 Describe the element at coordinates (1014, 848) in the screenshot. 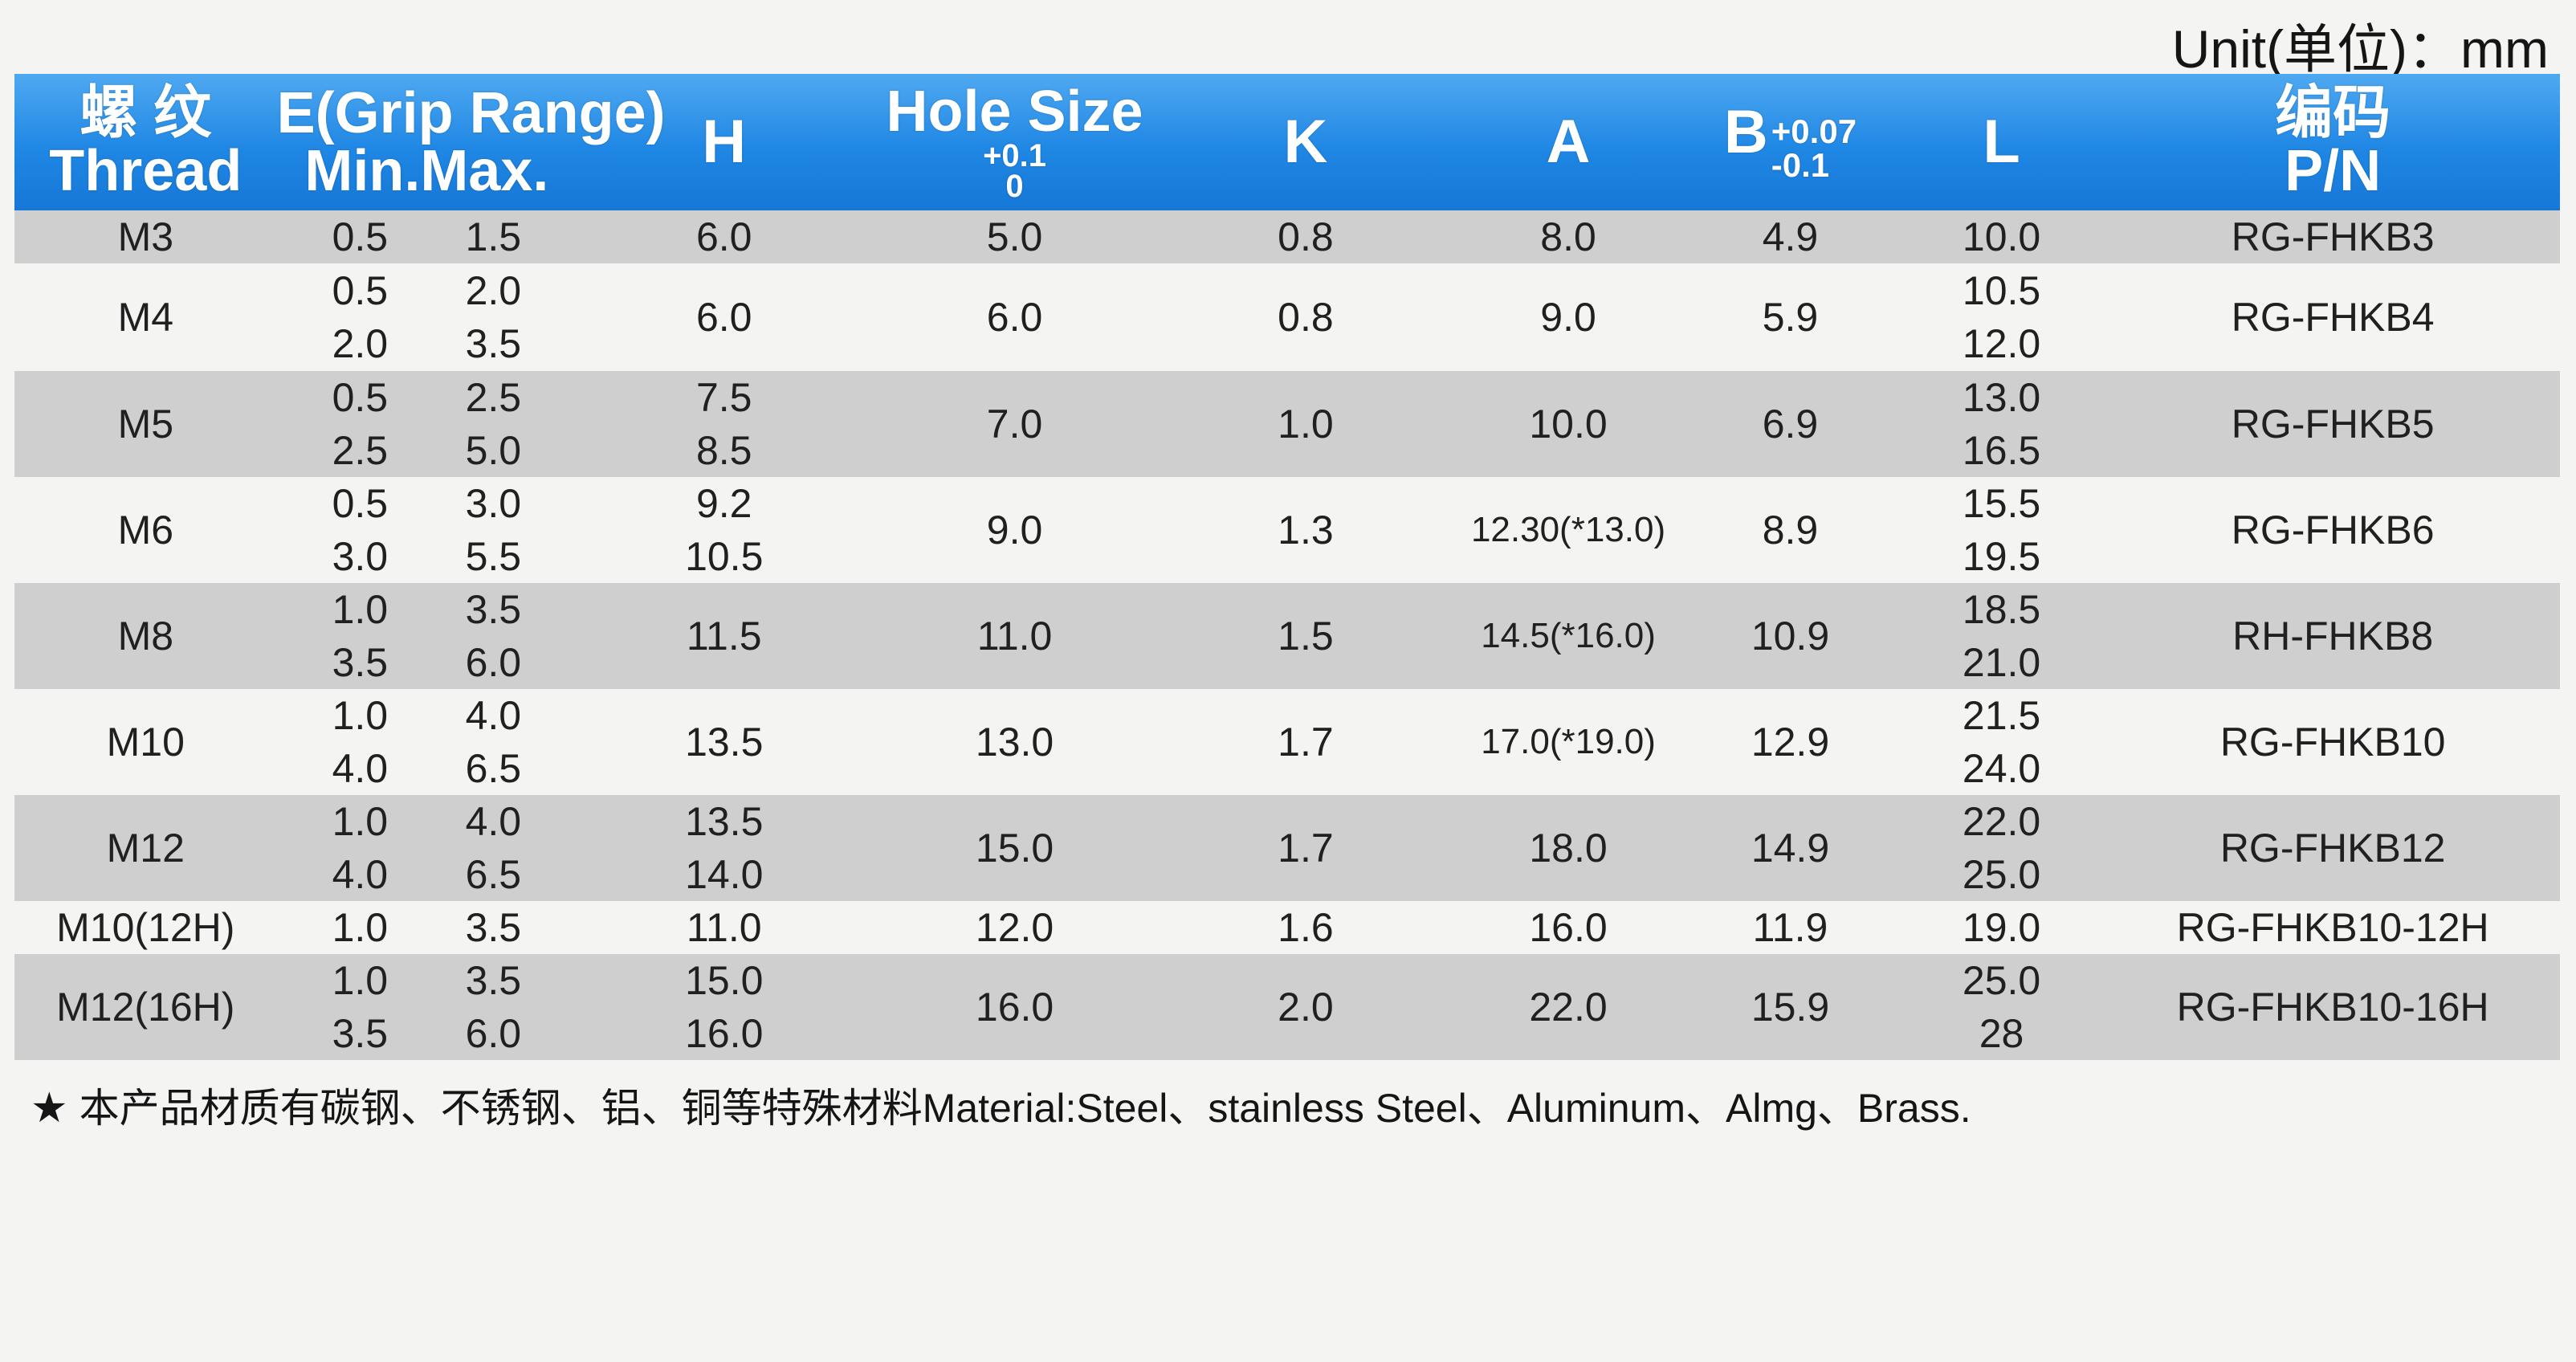

I see `cell-hole-size: 15.0` at that location.